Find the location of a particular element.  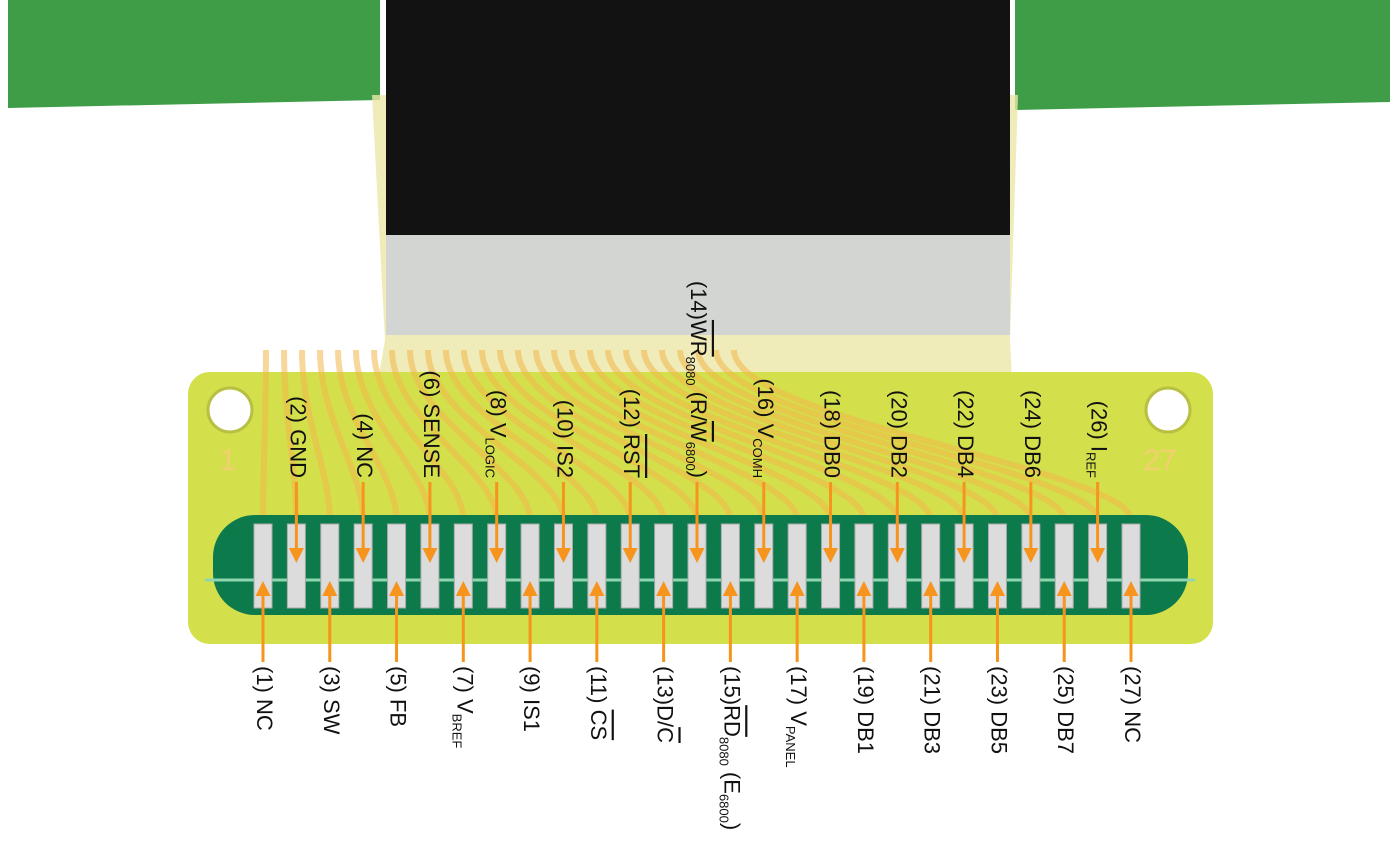

board-mark: 27 is located at coordinates (1159, 460).